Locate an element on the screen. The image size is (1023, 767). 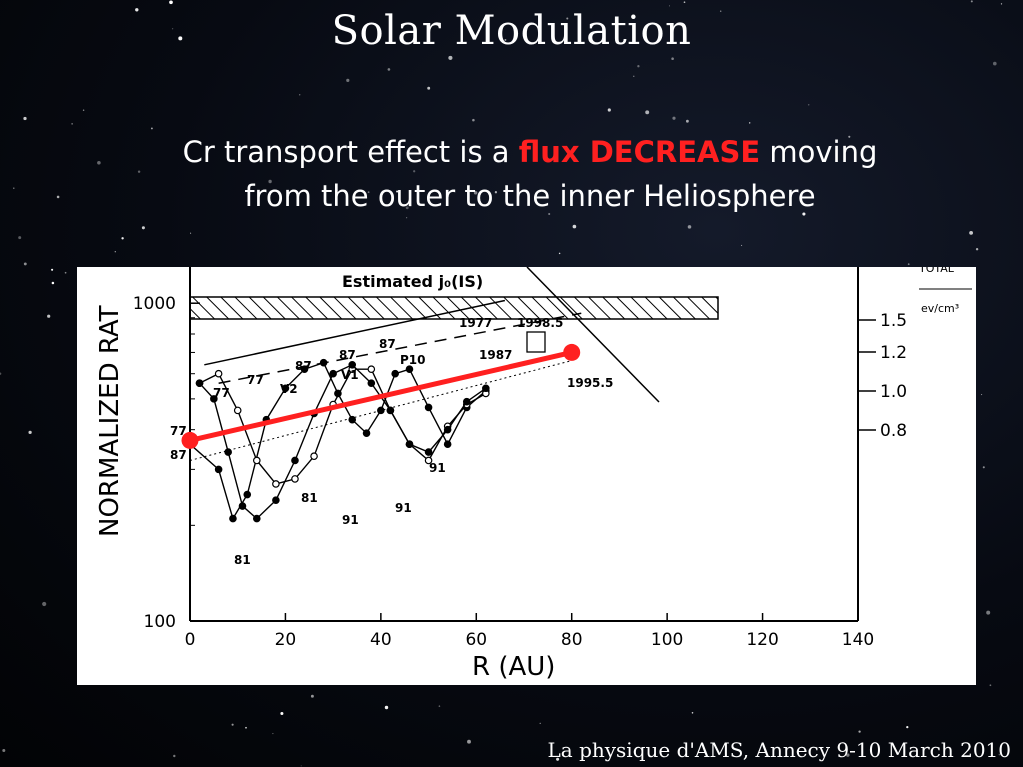
x-tick-label: 0 is located at coordinates (190, 640).